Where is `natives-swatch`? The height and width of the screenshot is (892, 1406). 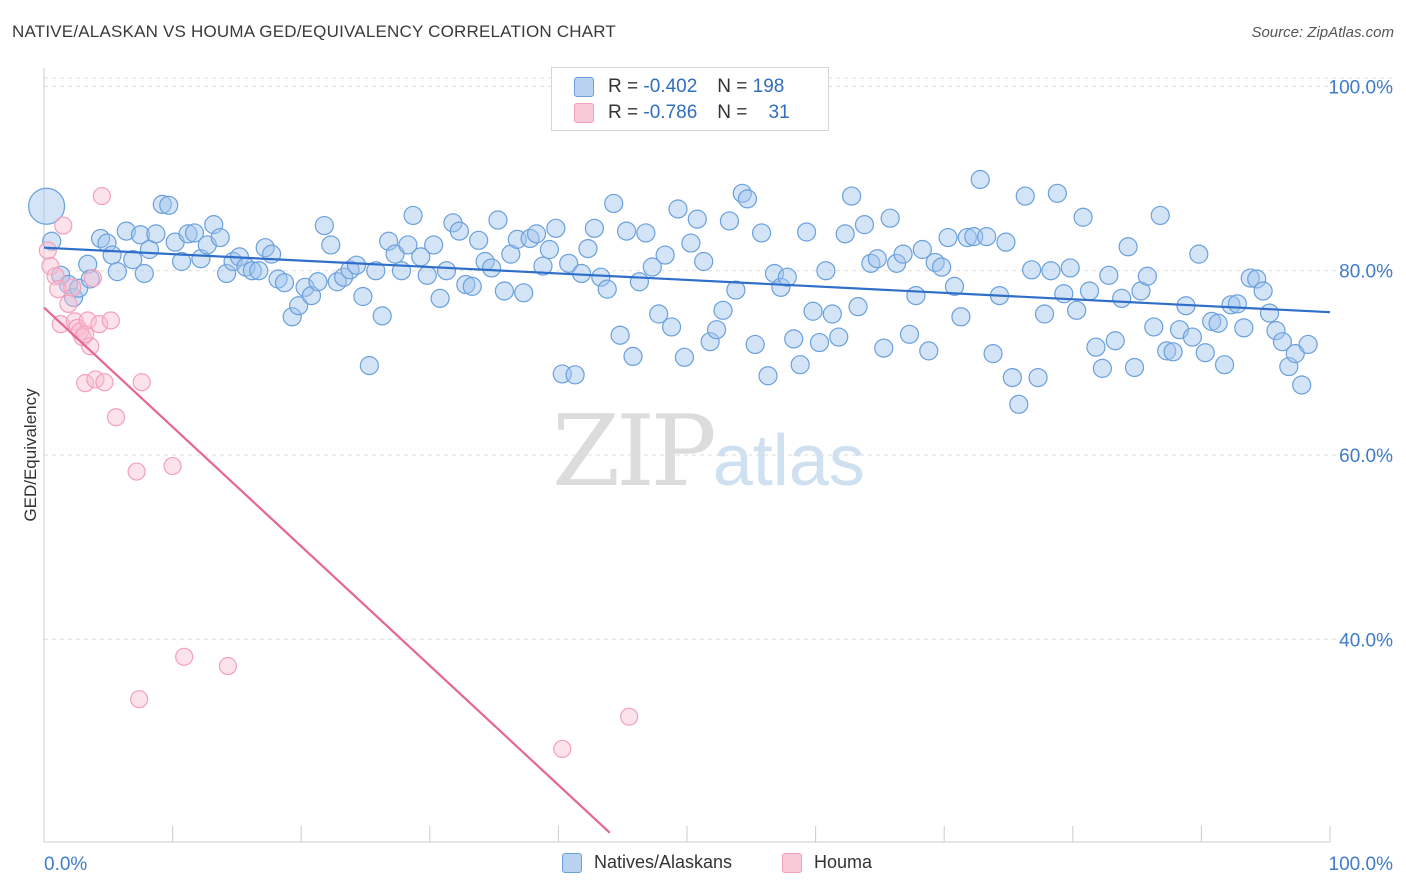 natives-swatch is located at coordinates (584, 87).